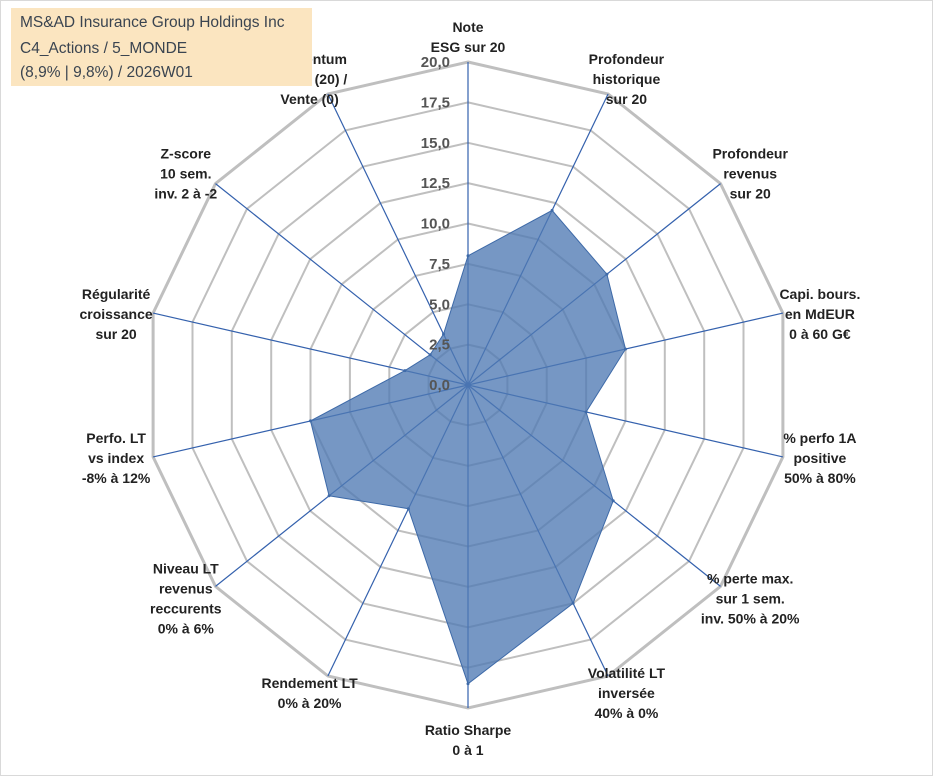 This screenshot has height=776, width=933. Describe the element at coordinates (186, 609) in the screenshot. I see `axis-label-line: reccurents` at that location.